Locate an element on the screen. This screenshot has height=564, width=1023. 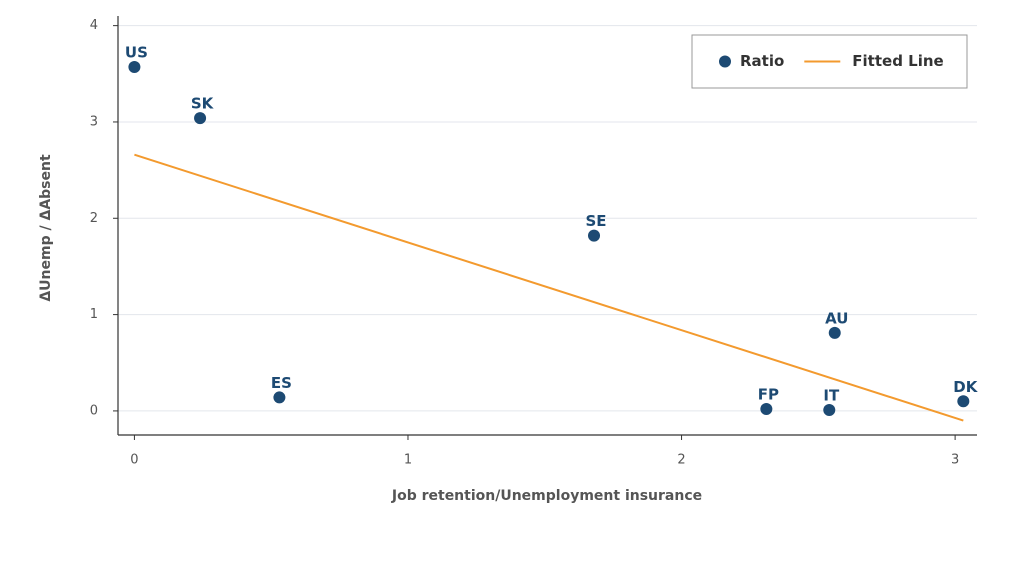
point-label: AU is located at coordinates (836, 318).